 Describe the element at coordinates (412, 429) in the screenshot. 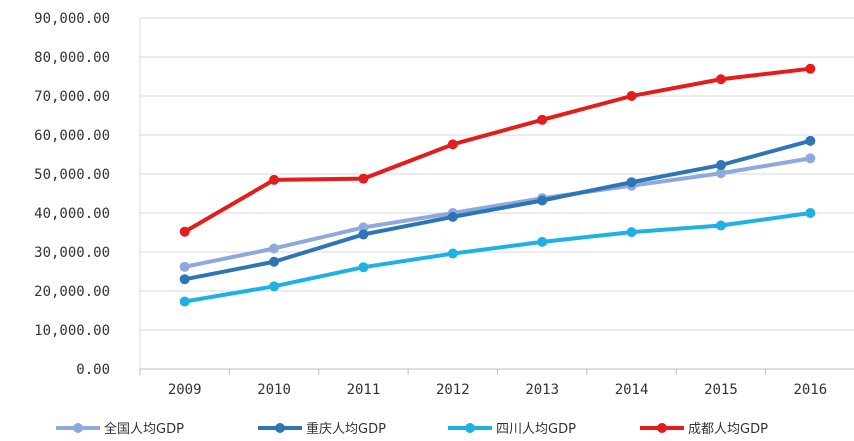

I see `legend: 全国人均GDP 重庆人均GDP 四川人均GDP 成都人均GDP` at that location.